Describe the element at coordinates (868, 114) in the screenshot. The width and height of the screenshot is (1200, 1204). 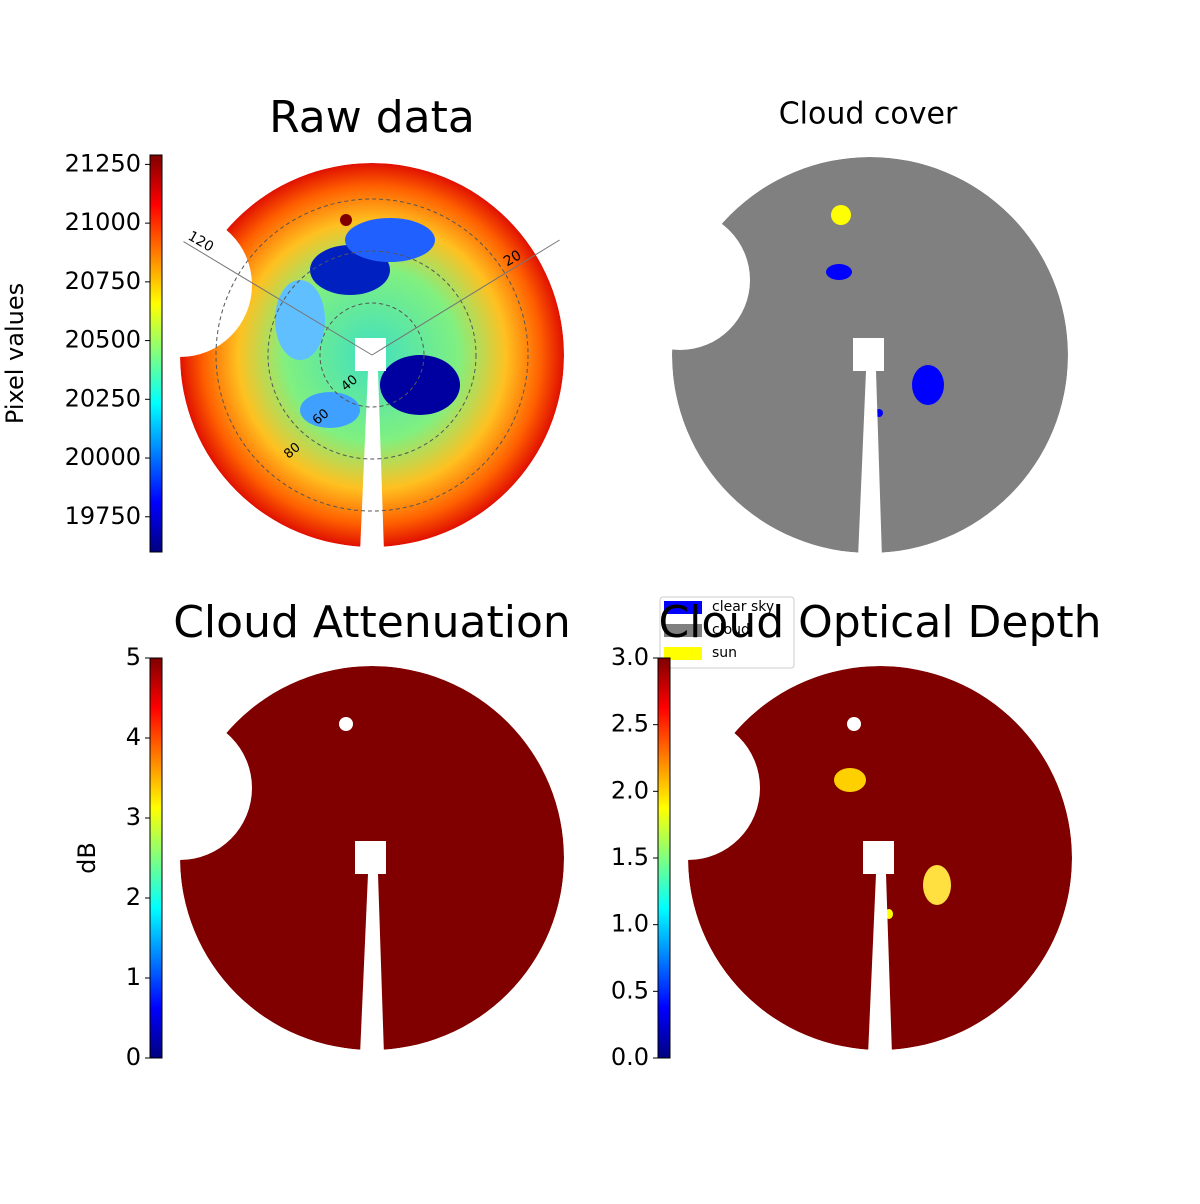
I see `panel-title: Cloud cover` at that location.